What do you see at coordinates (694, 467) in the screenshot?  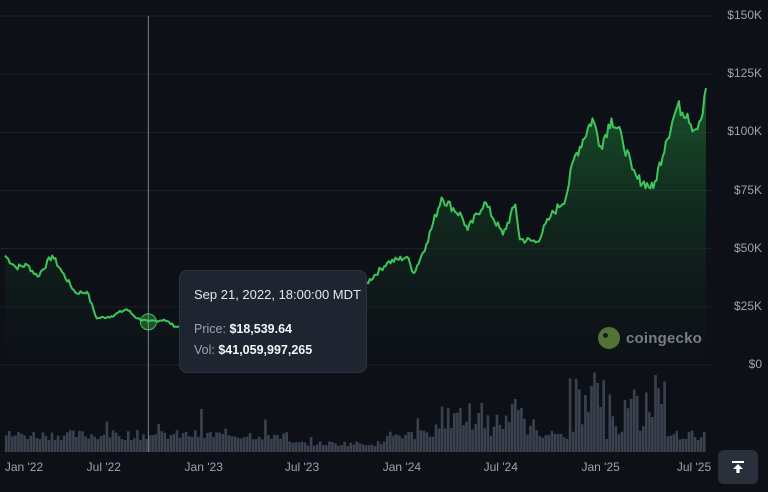 I see `x-tick-label: Jul '25` at bounding box center [694, 467].